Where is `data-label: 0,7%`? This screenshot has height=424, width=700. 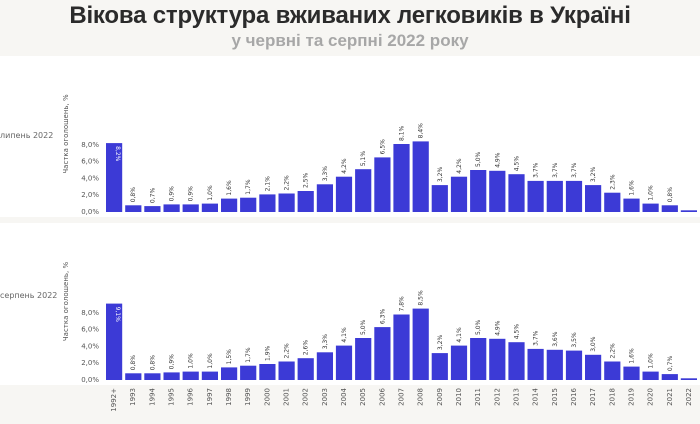 data-label: 0,7% is located at coordinates (152, 196).